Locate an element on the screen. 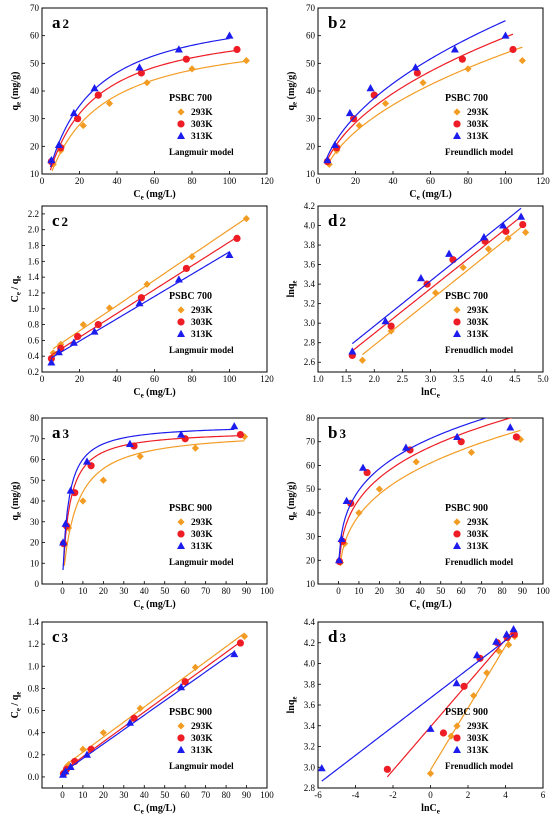 This screenshot has width=550, height=828. x-tick-label: 80 is located at coordinates (503, 591).